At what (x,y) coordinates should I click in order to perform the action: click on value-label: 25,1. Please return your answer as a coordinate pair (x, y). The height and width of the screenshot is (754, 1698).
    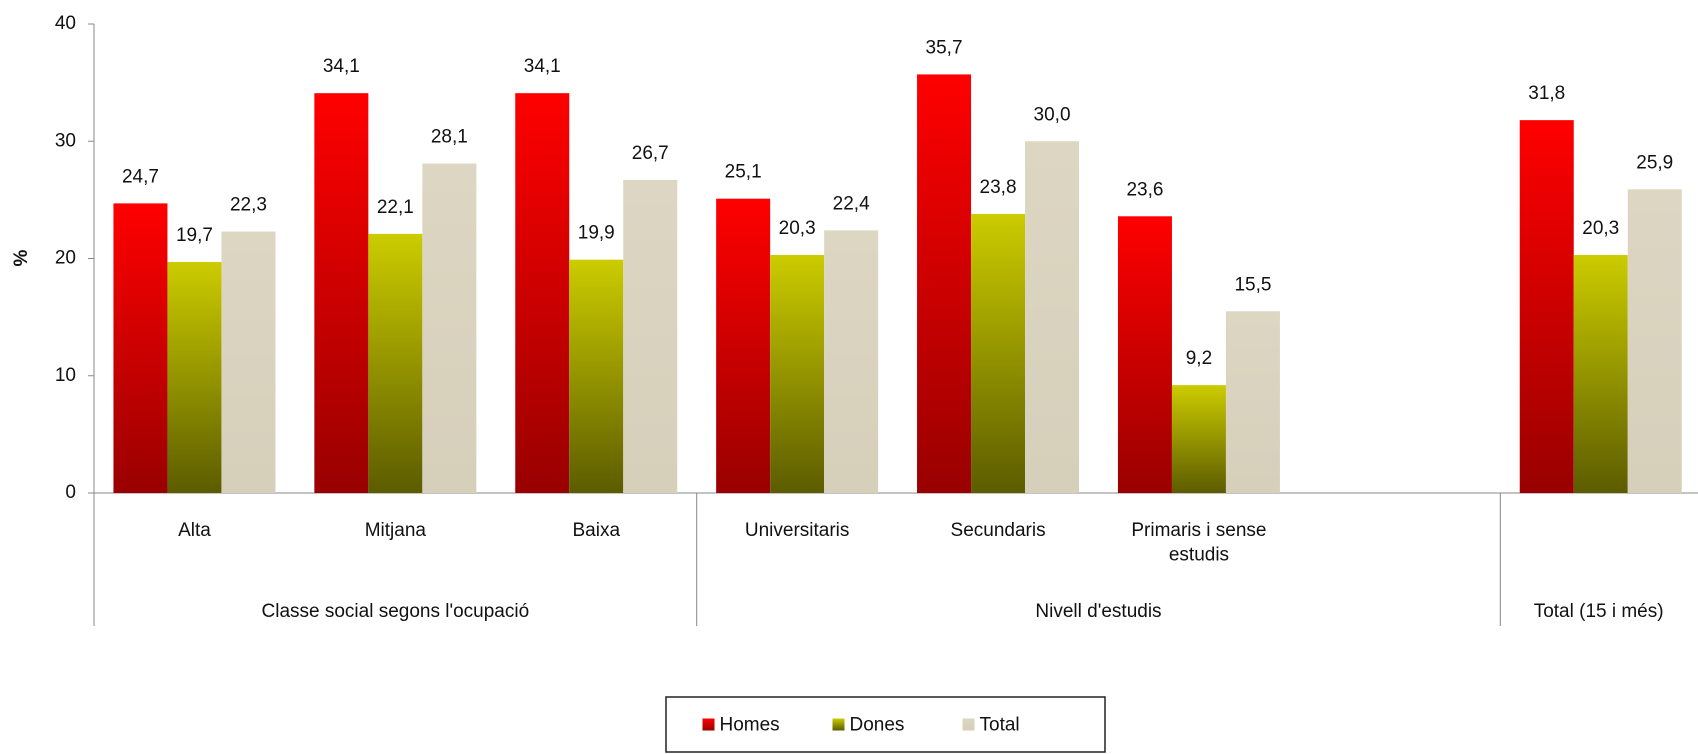
    Looking at the image, I should click on (743, 172).